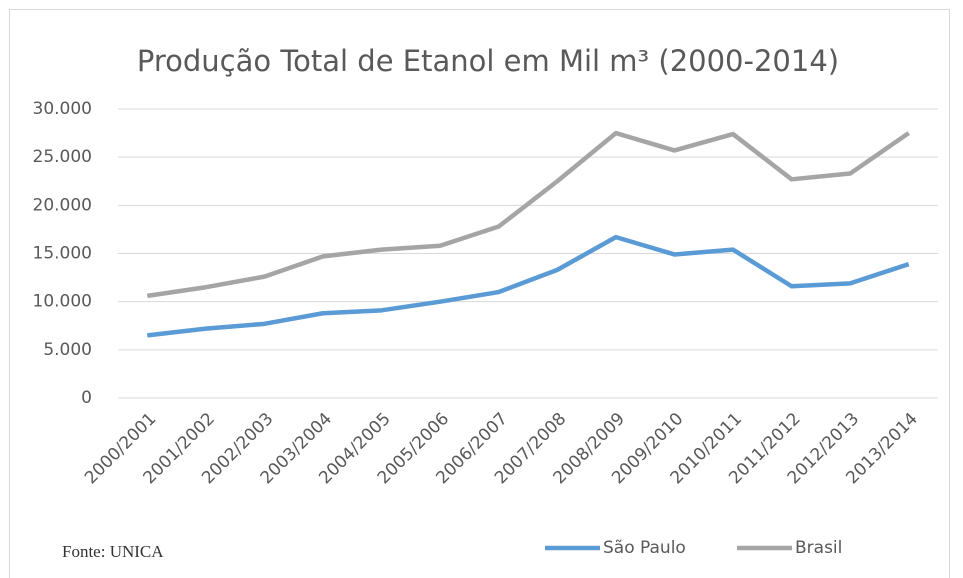 This screenshot has width=963, height=578. Describe the element at coordinates (644, 548) in the screenshot. I see `legend-label: São Paulo` at that location.